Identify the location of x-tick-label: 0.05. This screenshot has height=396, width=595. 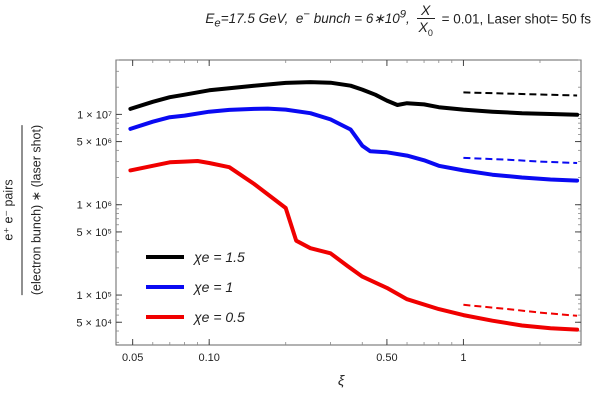
(132, 358).